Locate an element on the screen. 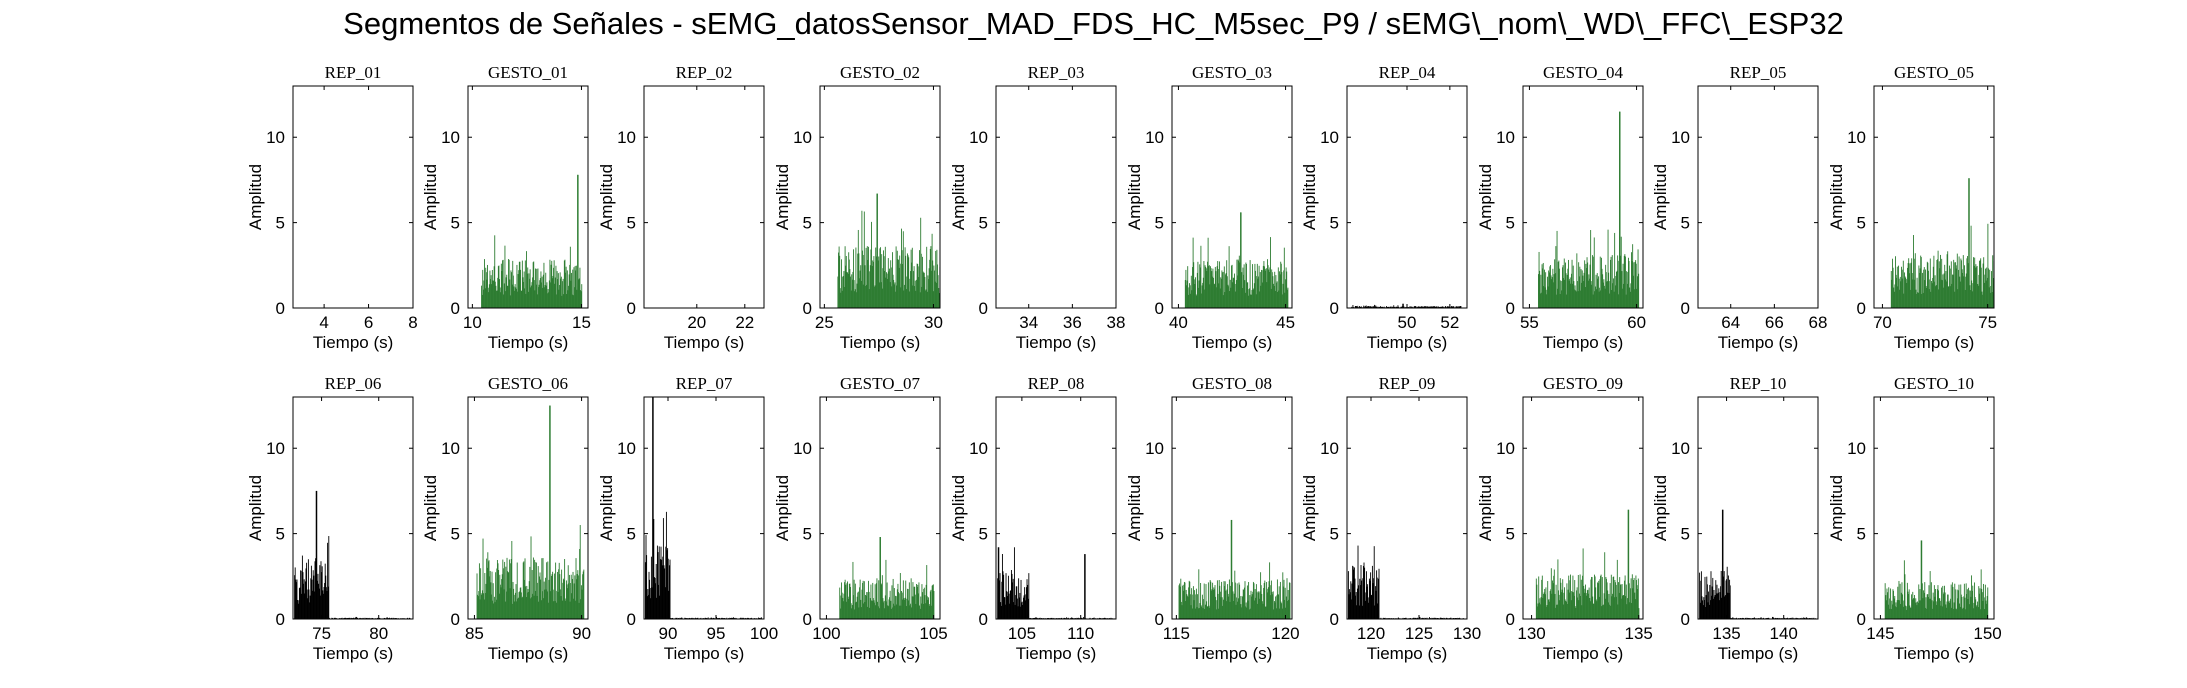  x-axis-label: Tiempo (s) is located at coordinates (1583, 342).